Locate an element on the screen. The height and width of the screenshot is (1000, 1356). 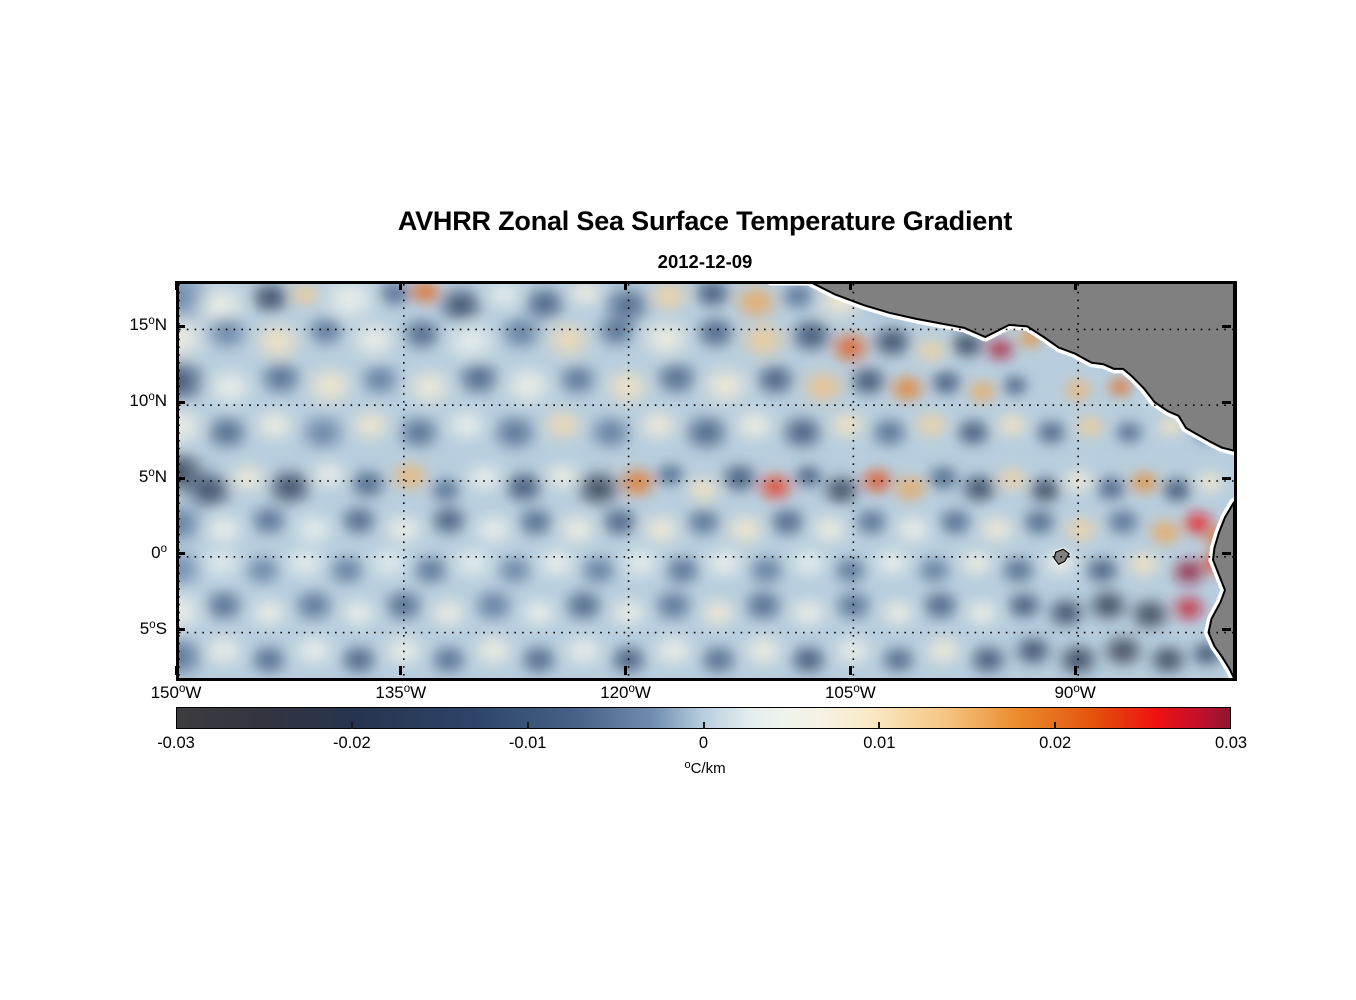
land-coastline-layer is located at coordinates (1000, 481).